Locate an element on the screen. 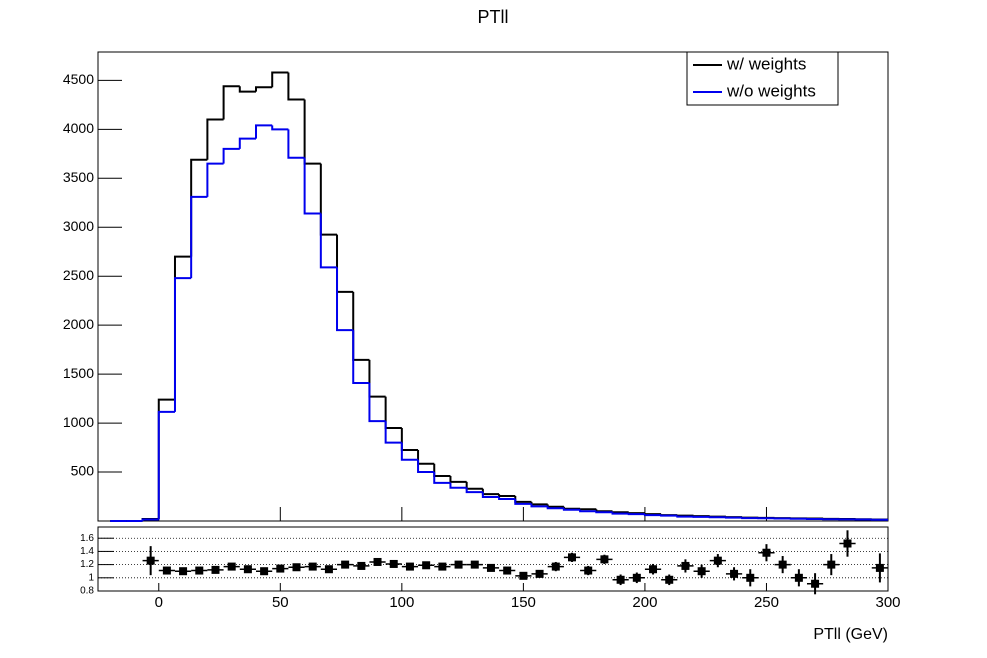 This screenshot has height=658, width=987. y-tick-label: 0.8 is located at coordinates (87, 591).